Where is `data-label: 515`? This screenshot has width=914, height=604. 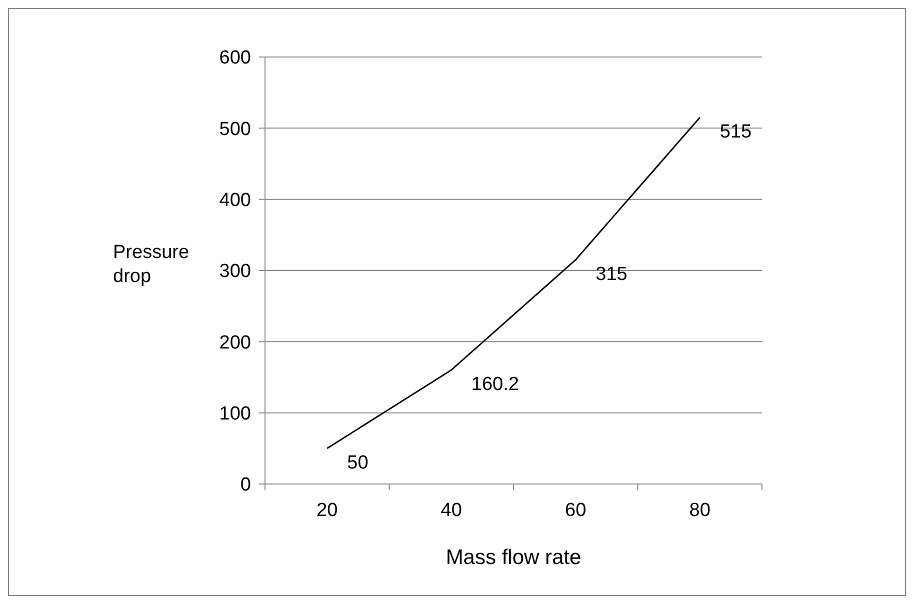
data-label: 515 is located at coordinates (736, 131).